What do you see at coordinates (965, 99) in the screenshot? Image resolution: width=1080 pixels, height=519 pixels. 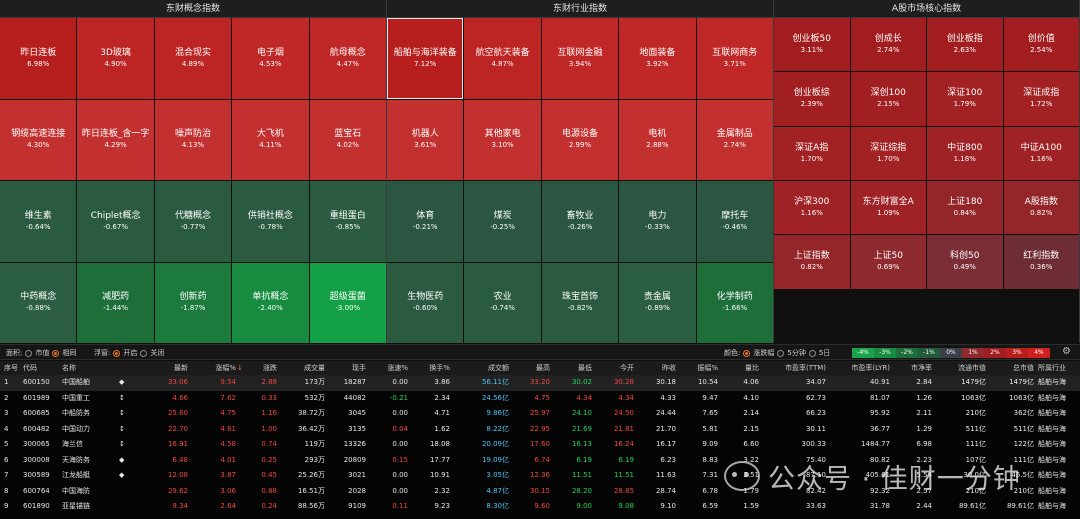 I see `tile: 深证100 1.79%` at bounding box center [965, 99].